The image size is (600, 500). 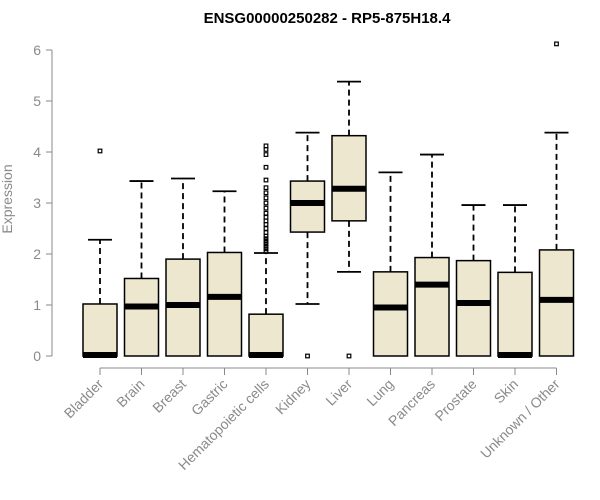 What do you see at coordinates (43, 203) in the screenshot?
I see `y-axis: 0 1 2 3 4 5 6` at bounding box center [43, 203].